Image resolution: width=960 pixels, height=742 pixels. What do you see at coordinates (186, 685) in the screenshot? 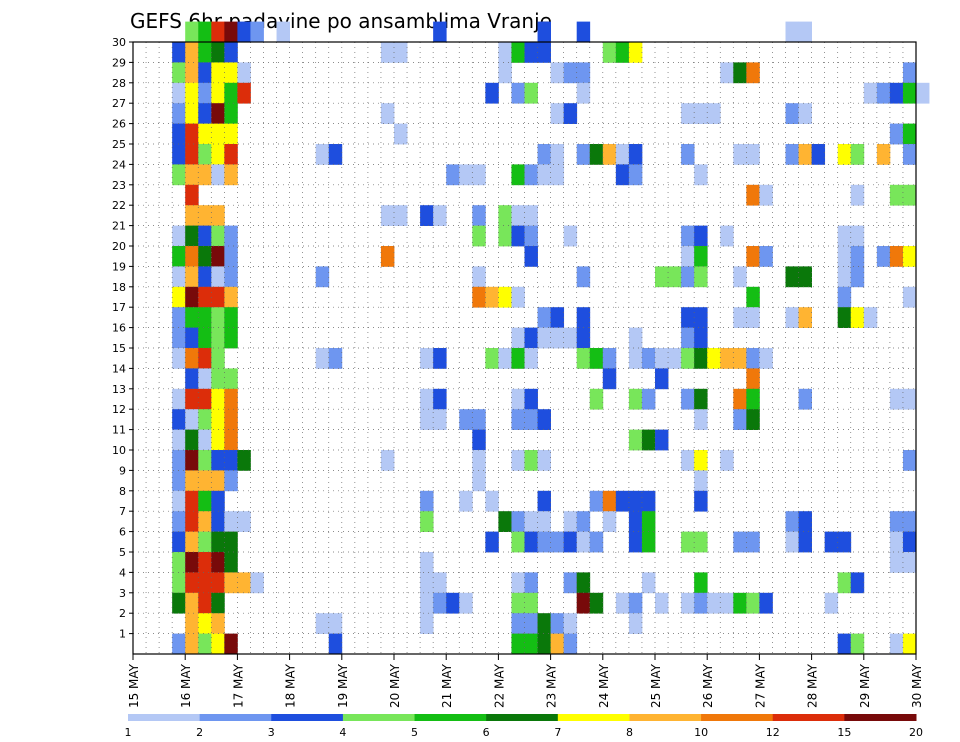
I see `x-tick-label: 16 MAY` at bounding box center [186, 685].